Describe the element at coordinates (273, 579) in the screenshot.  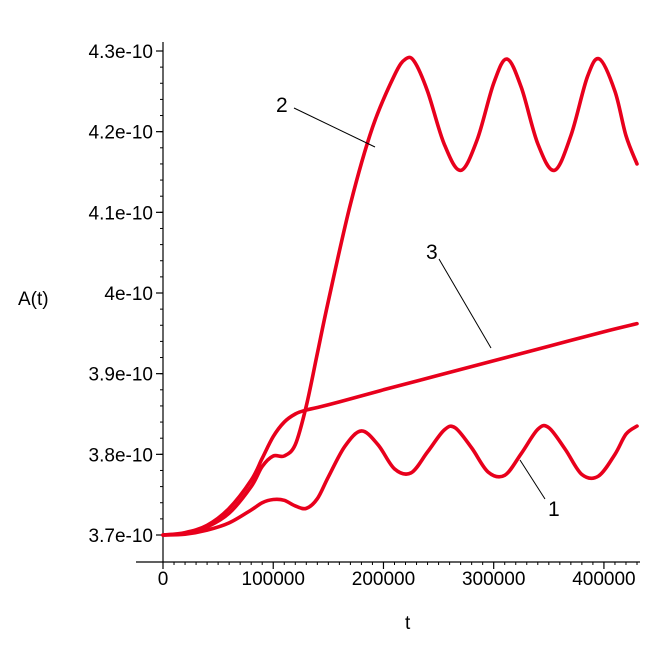
I see `x-tick-label: 100000` at that location.